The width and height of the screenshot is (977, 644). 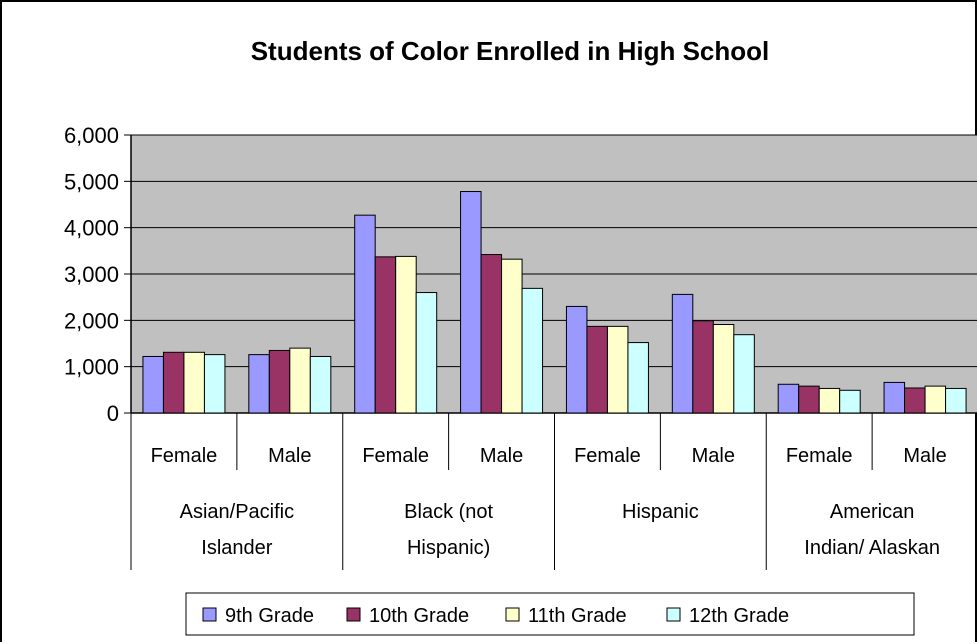 What do you see at coordinates (448, 512) in the screenshot?
I see `x-group-label: Black (not` at bounding box center [448, 512].